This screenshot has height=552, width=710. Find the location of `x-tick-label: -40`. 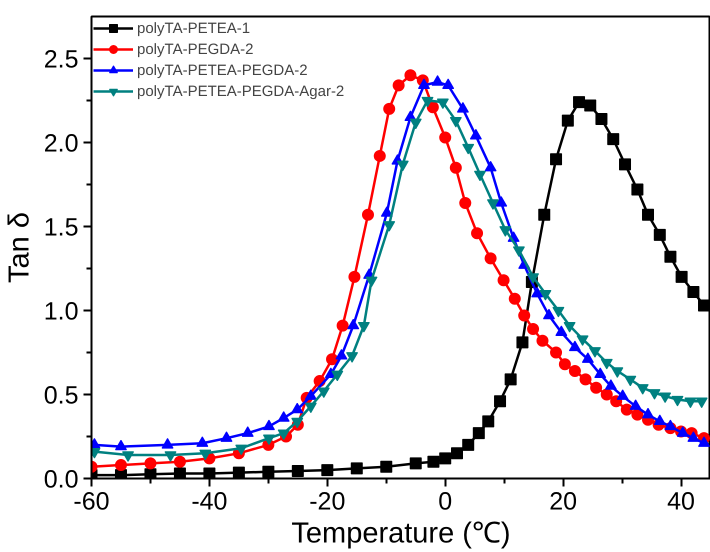

x-tick-label: -40 is located at coordinates (209, 502).